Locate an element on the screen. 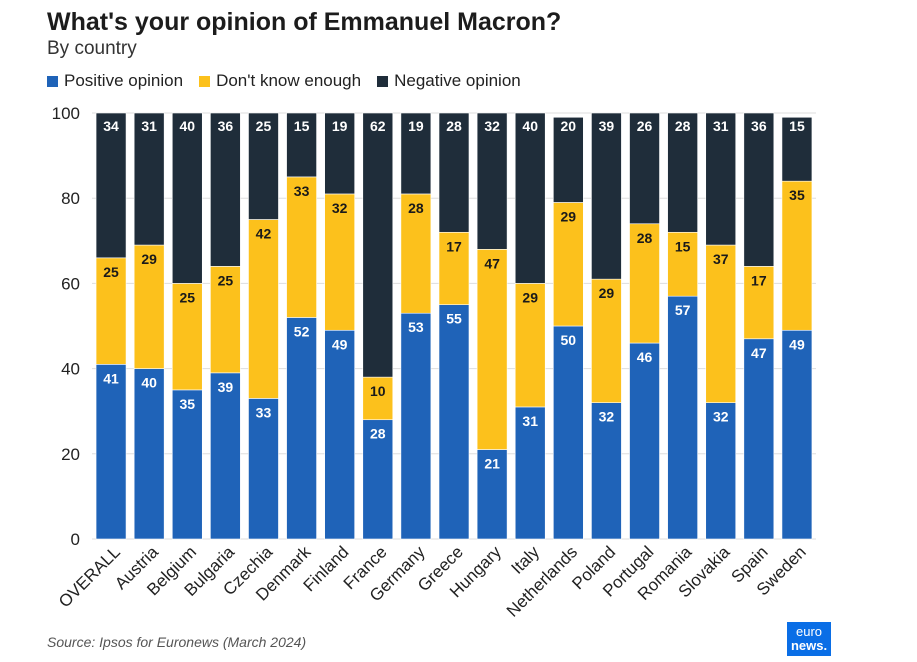 This screenshot has width=917, height=662. data-label: 57 is located at coordinates (683, 310).